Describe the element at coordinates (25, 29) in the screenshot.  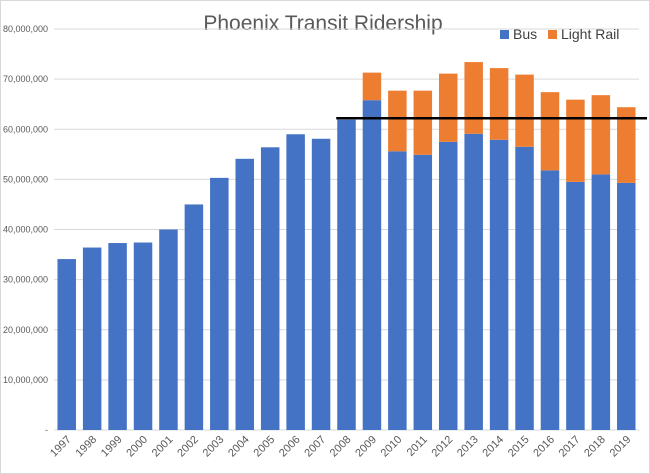
I see `y-tick-label: 80,000,000` at that location.